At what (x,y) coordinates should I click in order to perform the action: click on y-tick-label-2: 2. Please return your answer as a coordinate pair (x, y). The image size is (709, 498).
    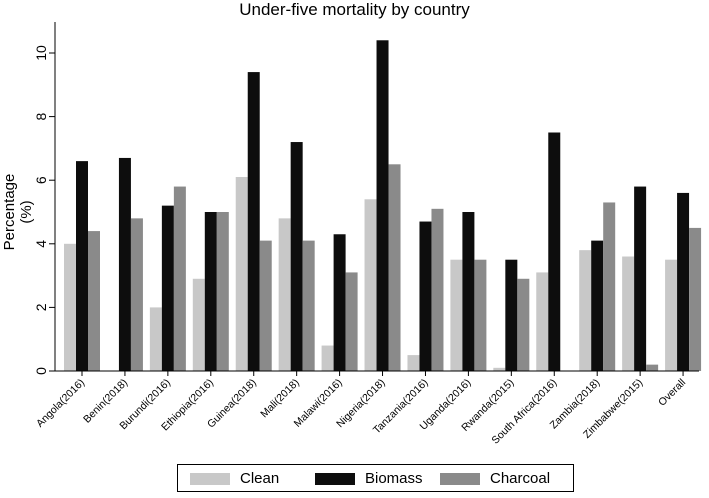
    Looking at the image, I should click on (41, 307).